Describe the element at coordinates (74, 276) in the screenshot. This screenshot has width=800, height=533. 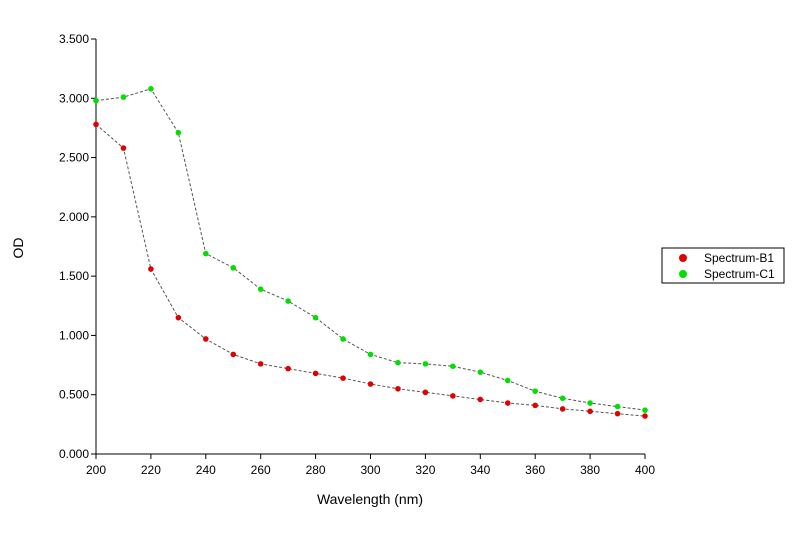
I see `y-tick-label: 1.500` at that location.